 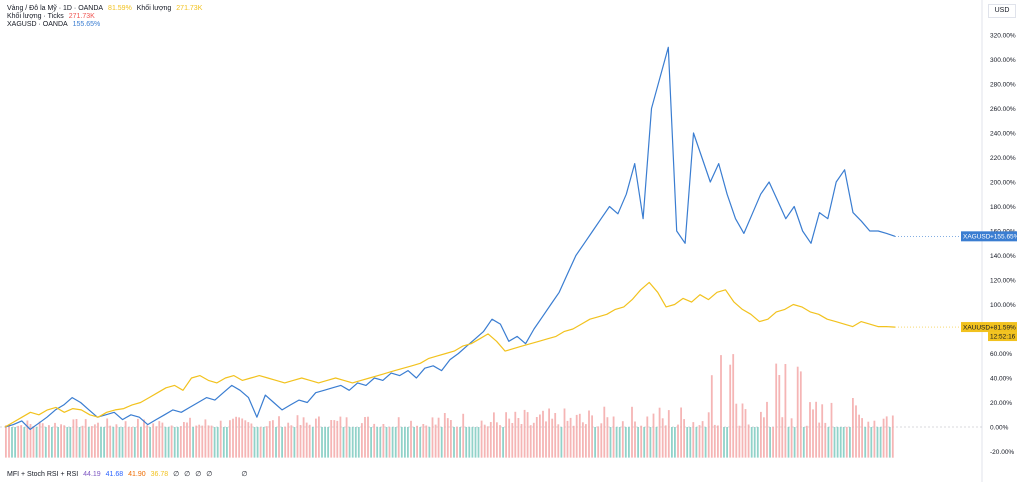 What do you see at coordinates (154, 8) in the screenshot?
I see `volume-label: Khối lượng` at bounding box center [154, 8].